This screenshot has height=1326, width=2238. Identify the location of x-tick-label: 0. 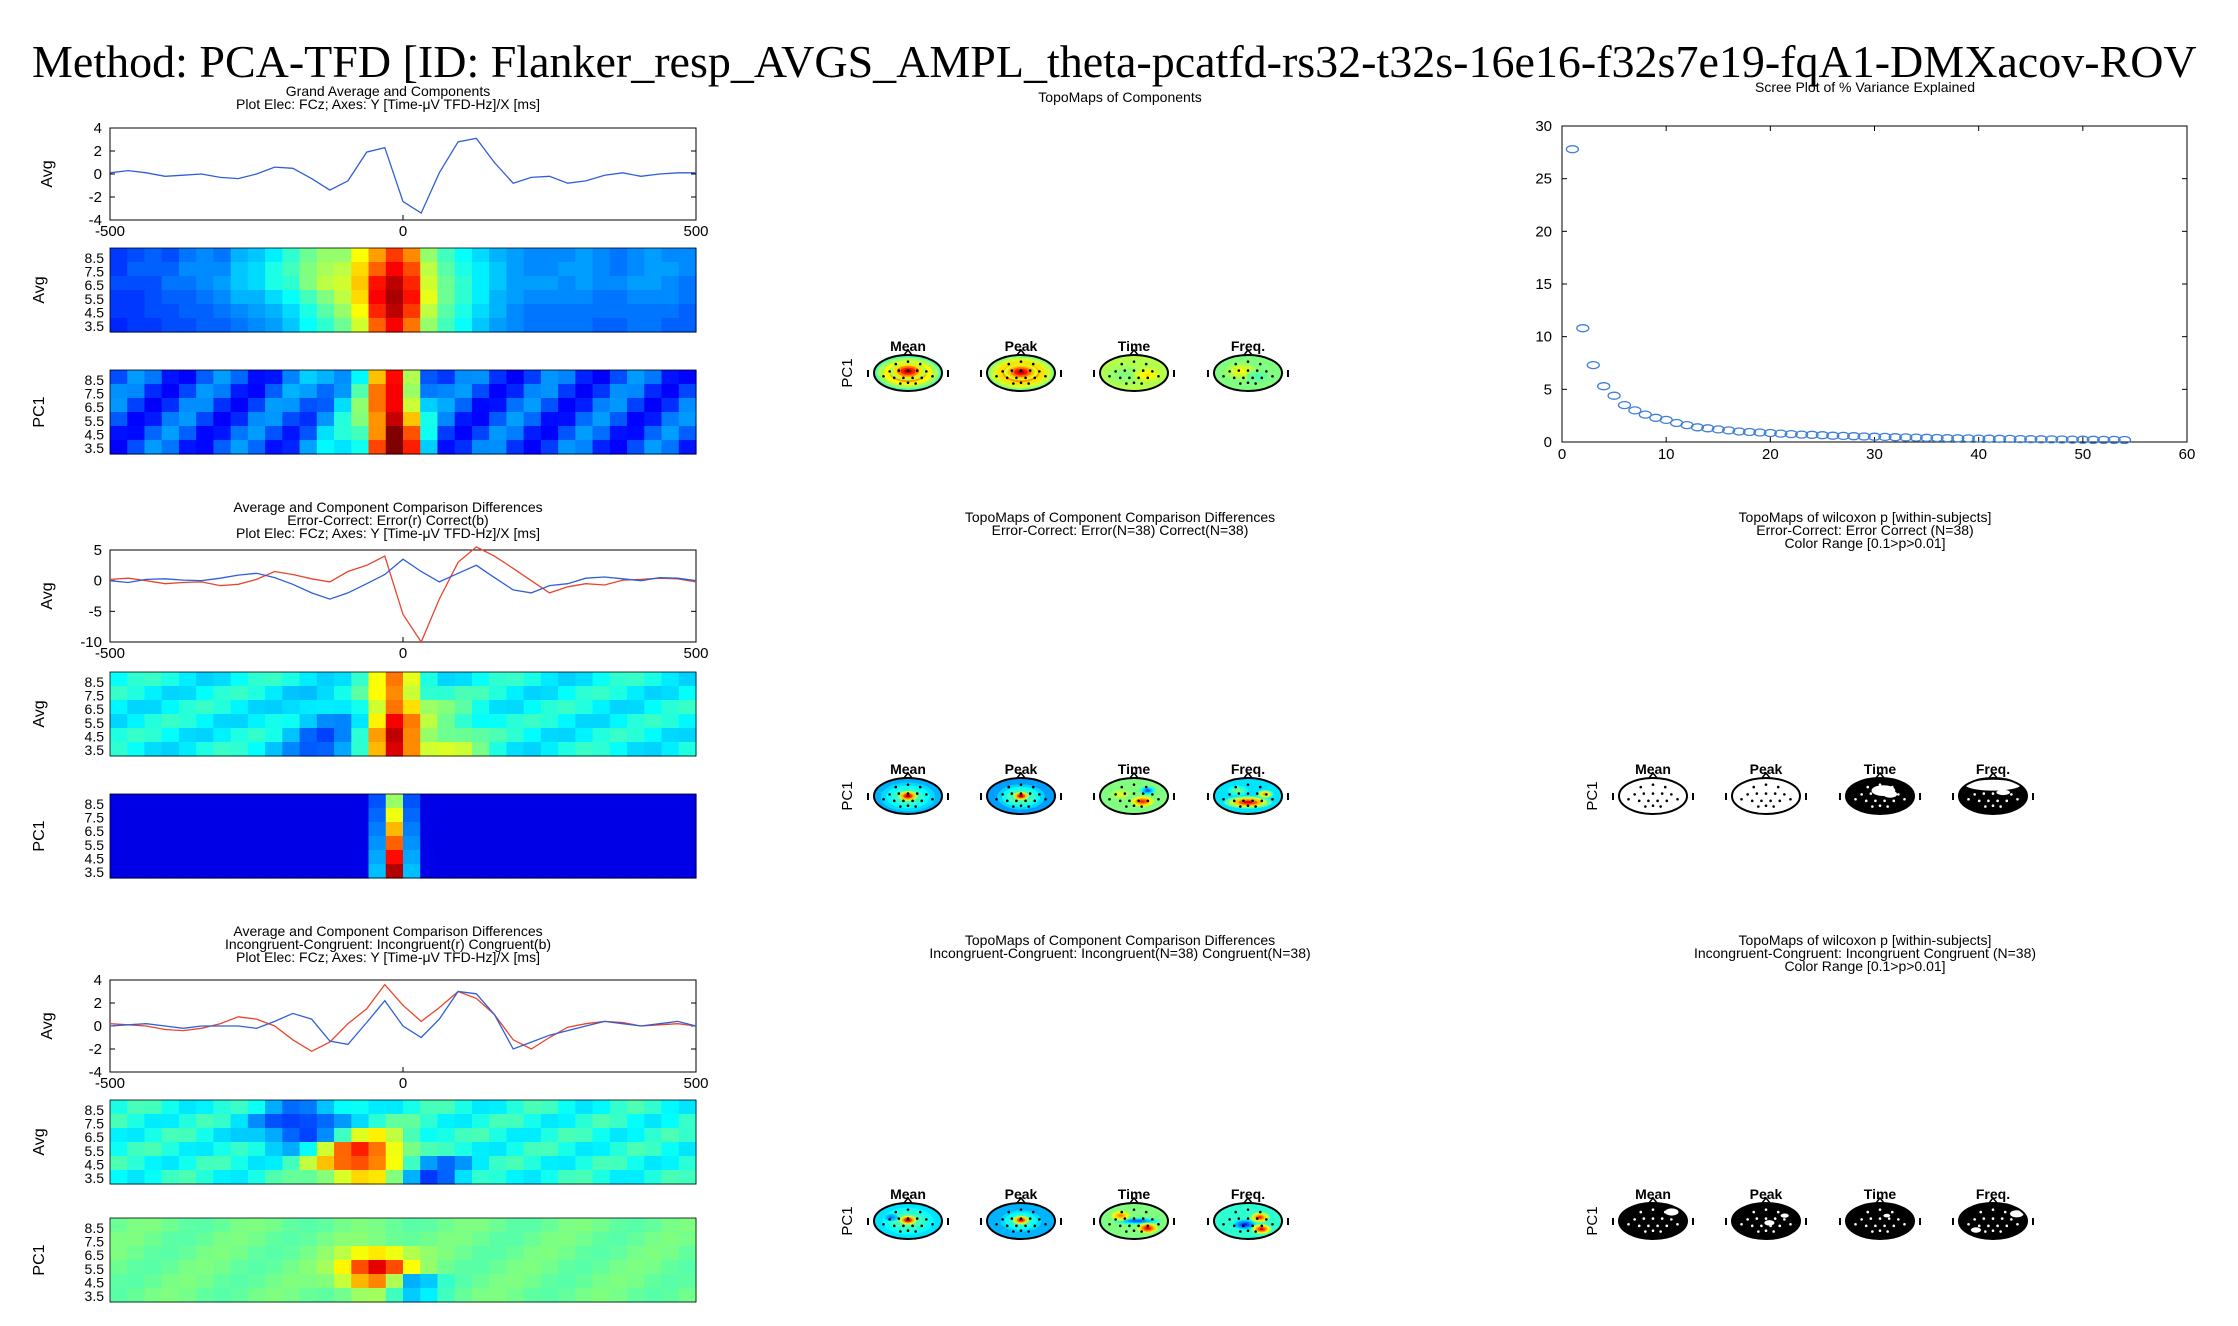
(403, 653).